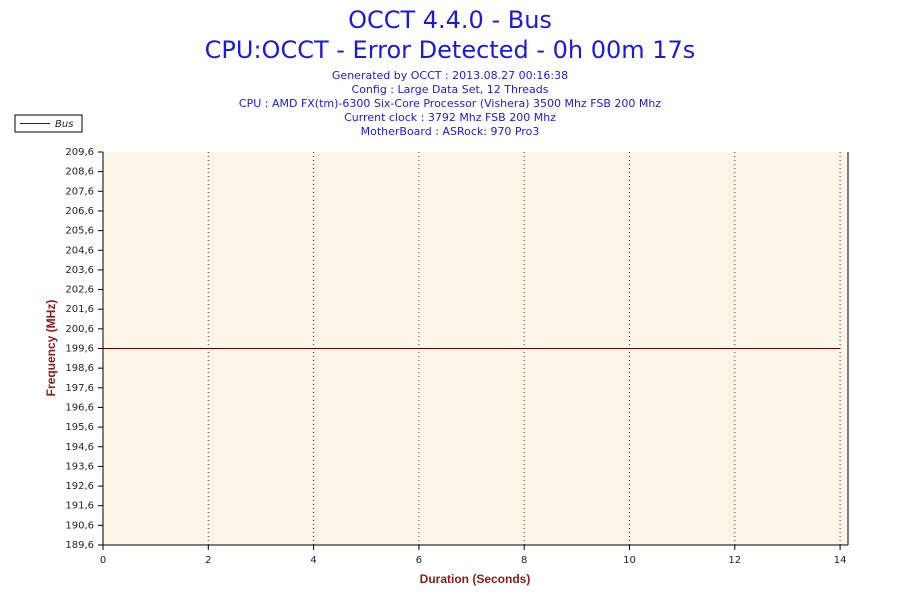 The height and width of the screenshot is (600, 900). I want to click on y-tick-label: 202,6, so click(79, 290).